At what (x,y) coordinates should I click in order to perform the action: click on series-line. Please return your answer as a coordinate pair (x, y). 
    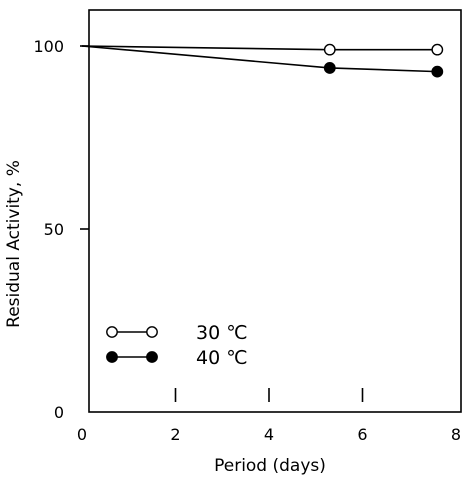
    Looking at the image, I should click on (259, 48).